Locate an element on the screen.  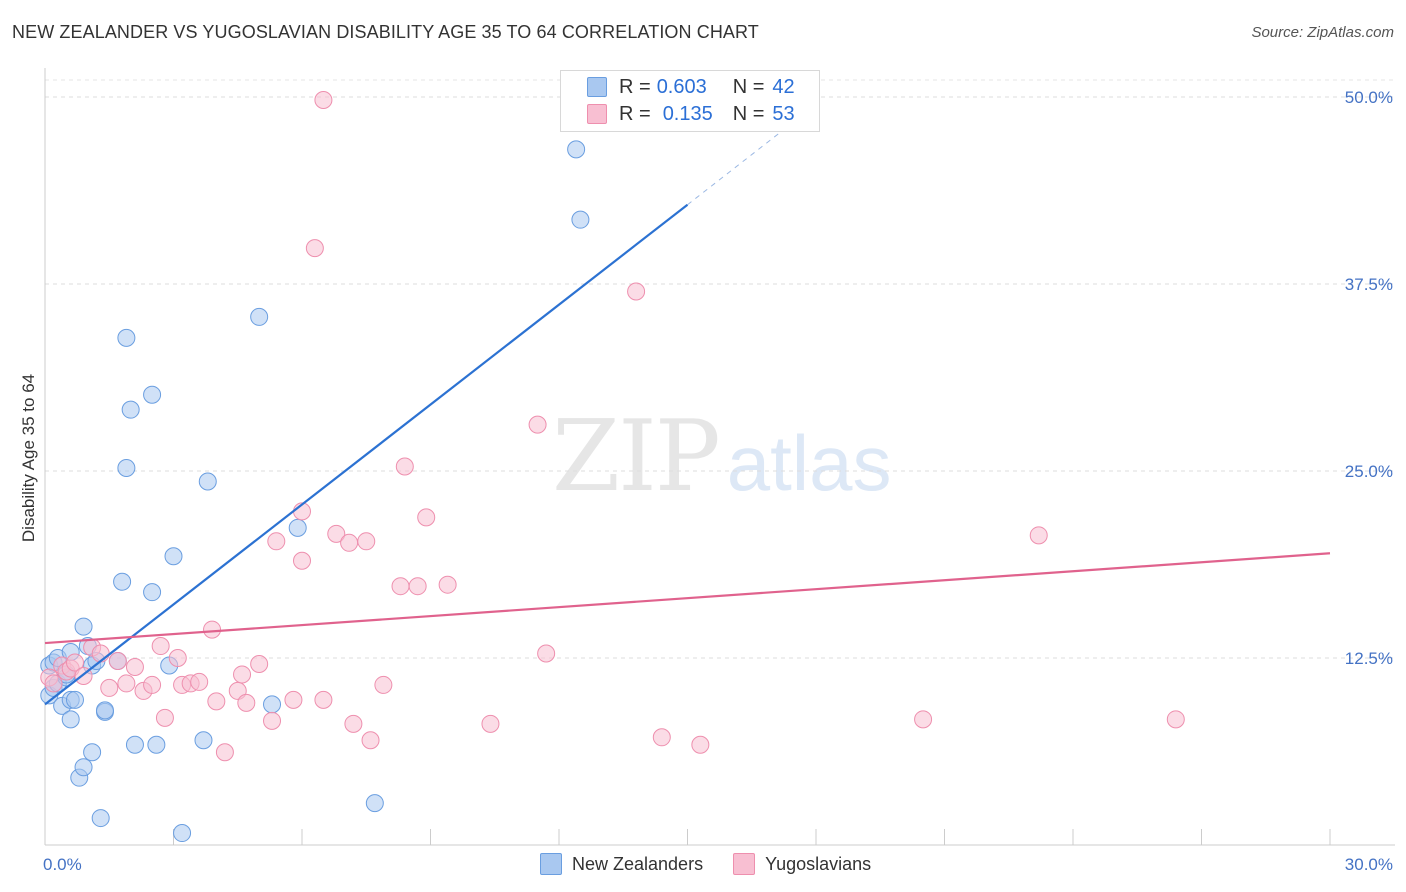
legend-n-value: 53 is located at coordinates (783, 113).